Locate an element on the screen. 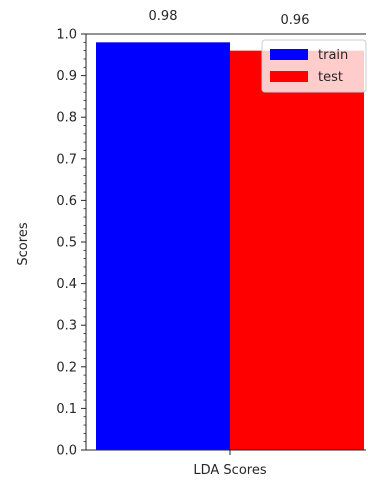 This screenshot has height=486, width=368. legend-label-train: train is located at coordinates (333, 55).